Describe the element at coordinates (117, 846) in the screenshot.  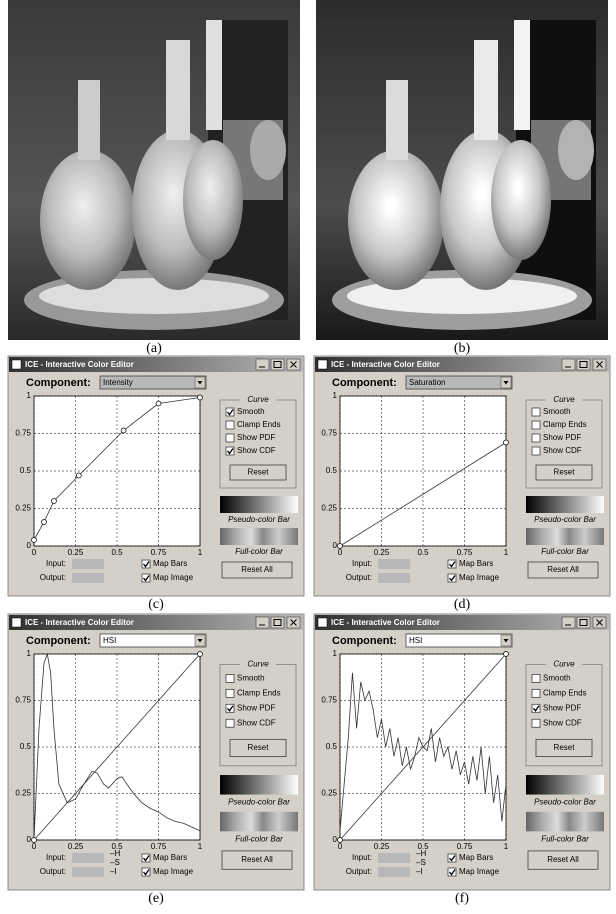
I see `x-tick-label: 0.5` at that location.